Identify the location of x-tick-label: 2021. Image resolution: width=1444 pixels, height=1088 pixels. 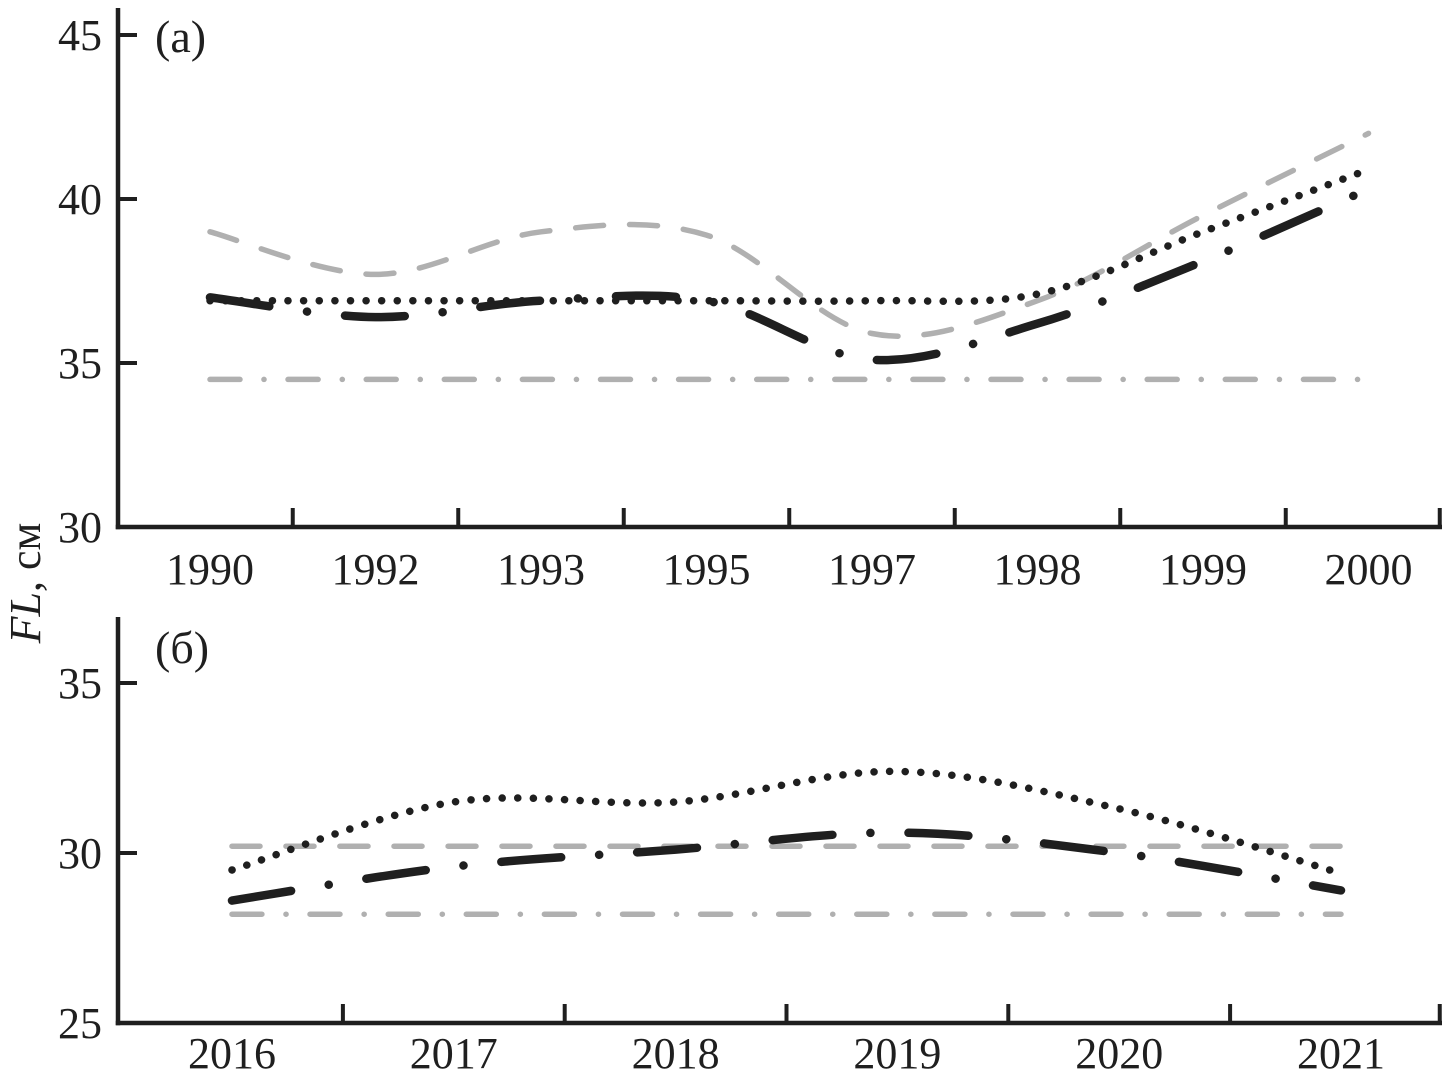
(1341, 1053).